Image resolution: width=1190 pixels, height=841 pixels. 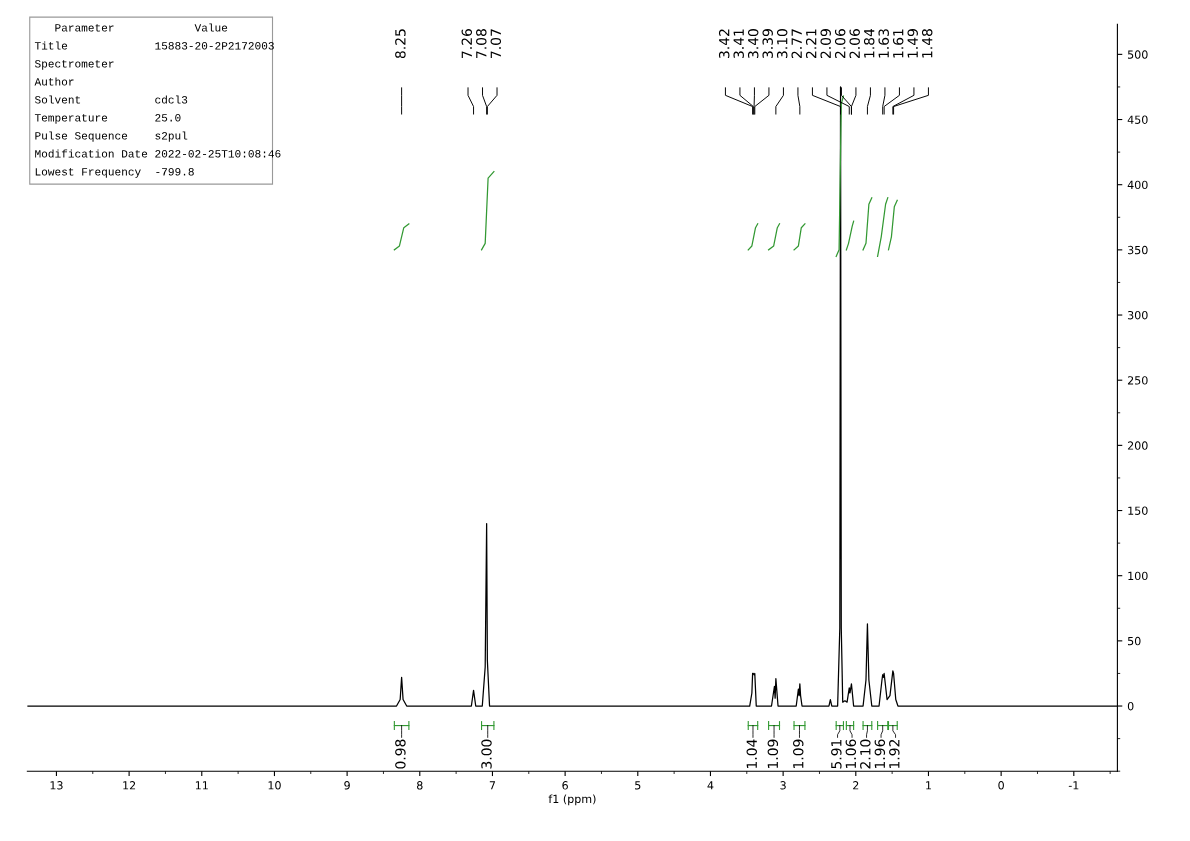 What do you see at coordinates (710, 785) in the screenshot?
I see `x-tick-label: 4` at bounding box center [710, 785].